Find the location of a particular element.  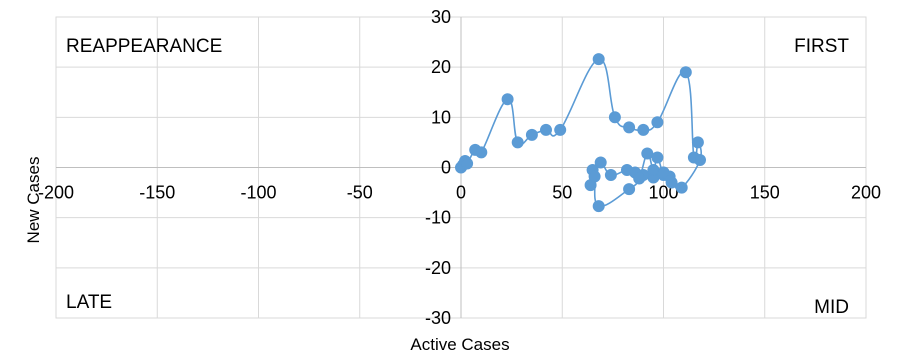

y-tick-label-4: 10 is located at coordinates (441, 117).